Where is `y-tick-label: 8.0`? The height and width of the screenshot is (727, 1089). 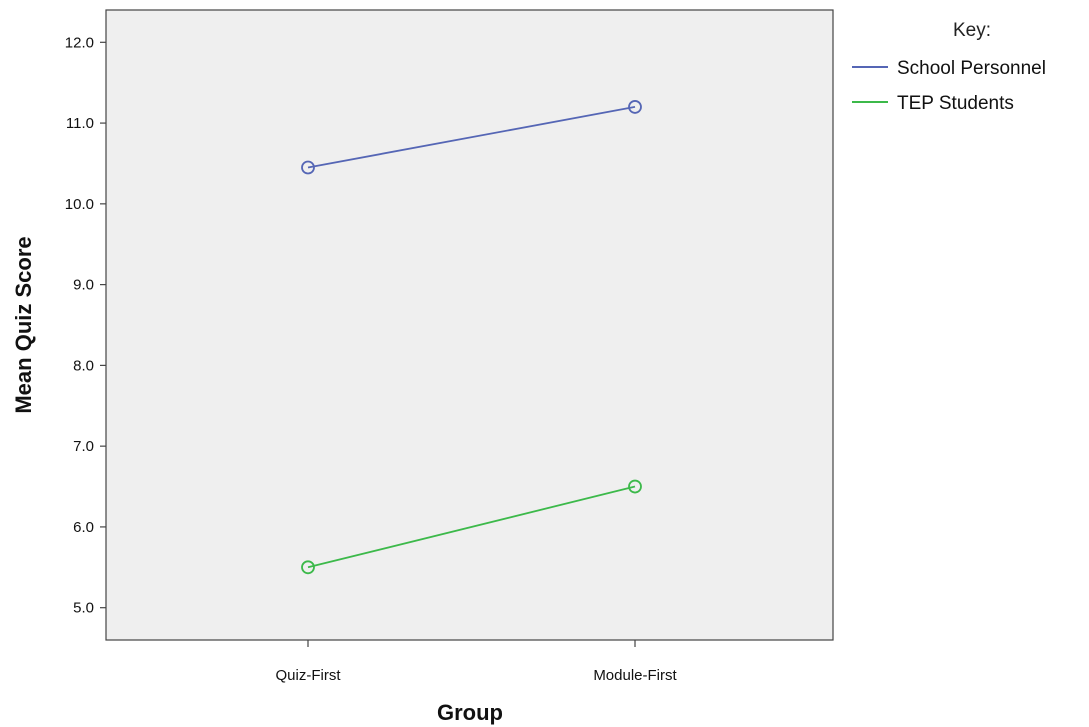 y-tick-label: 8.0 is located at coordinates (83, 365).